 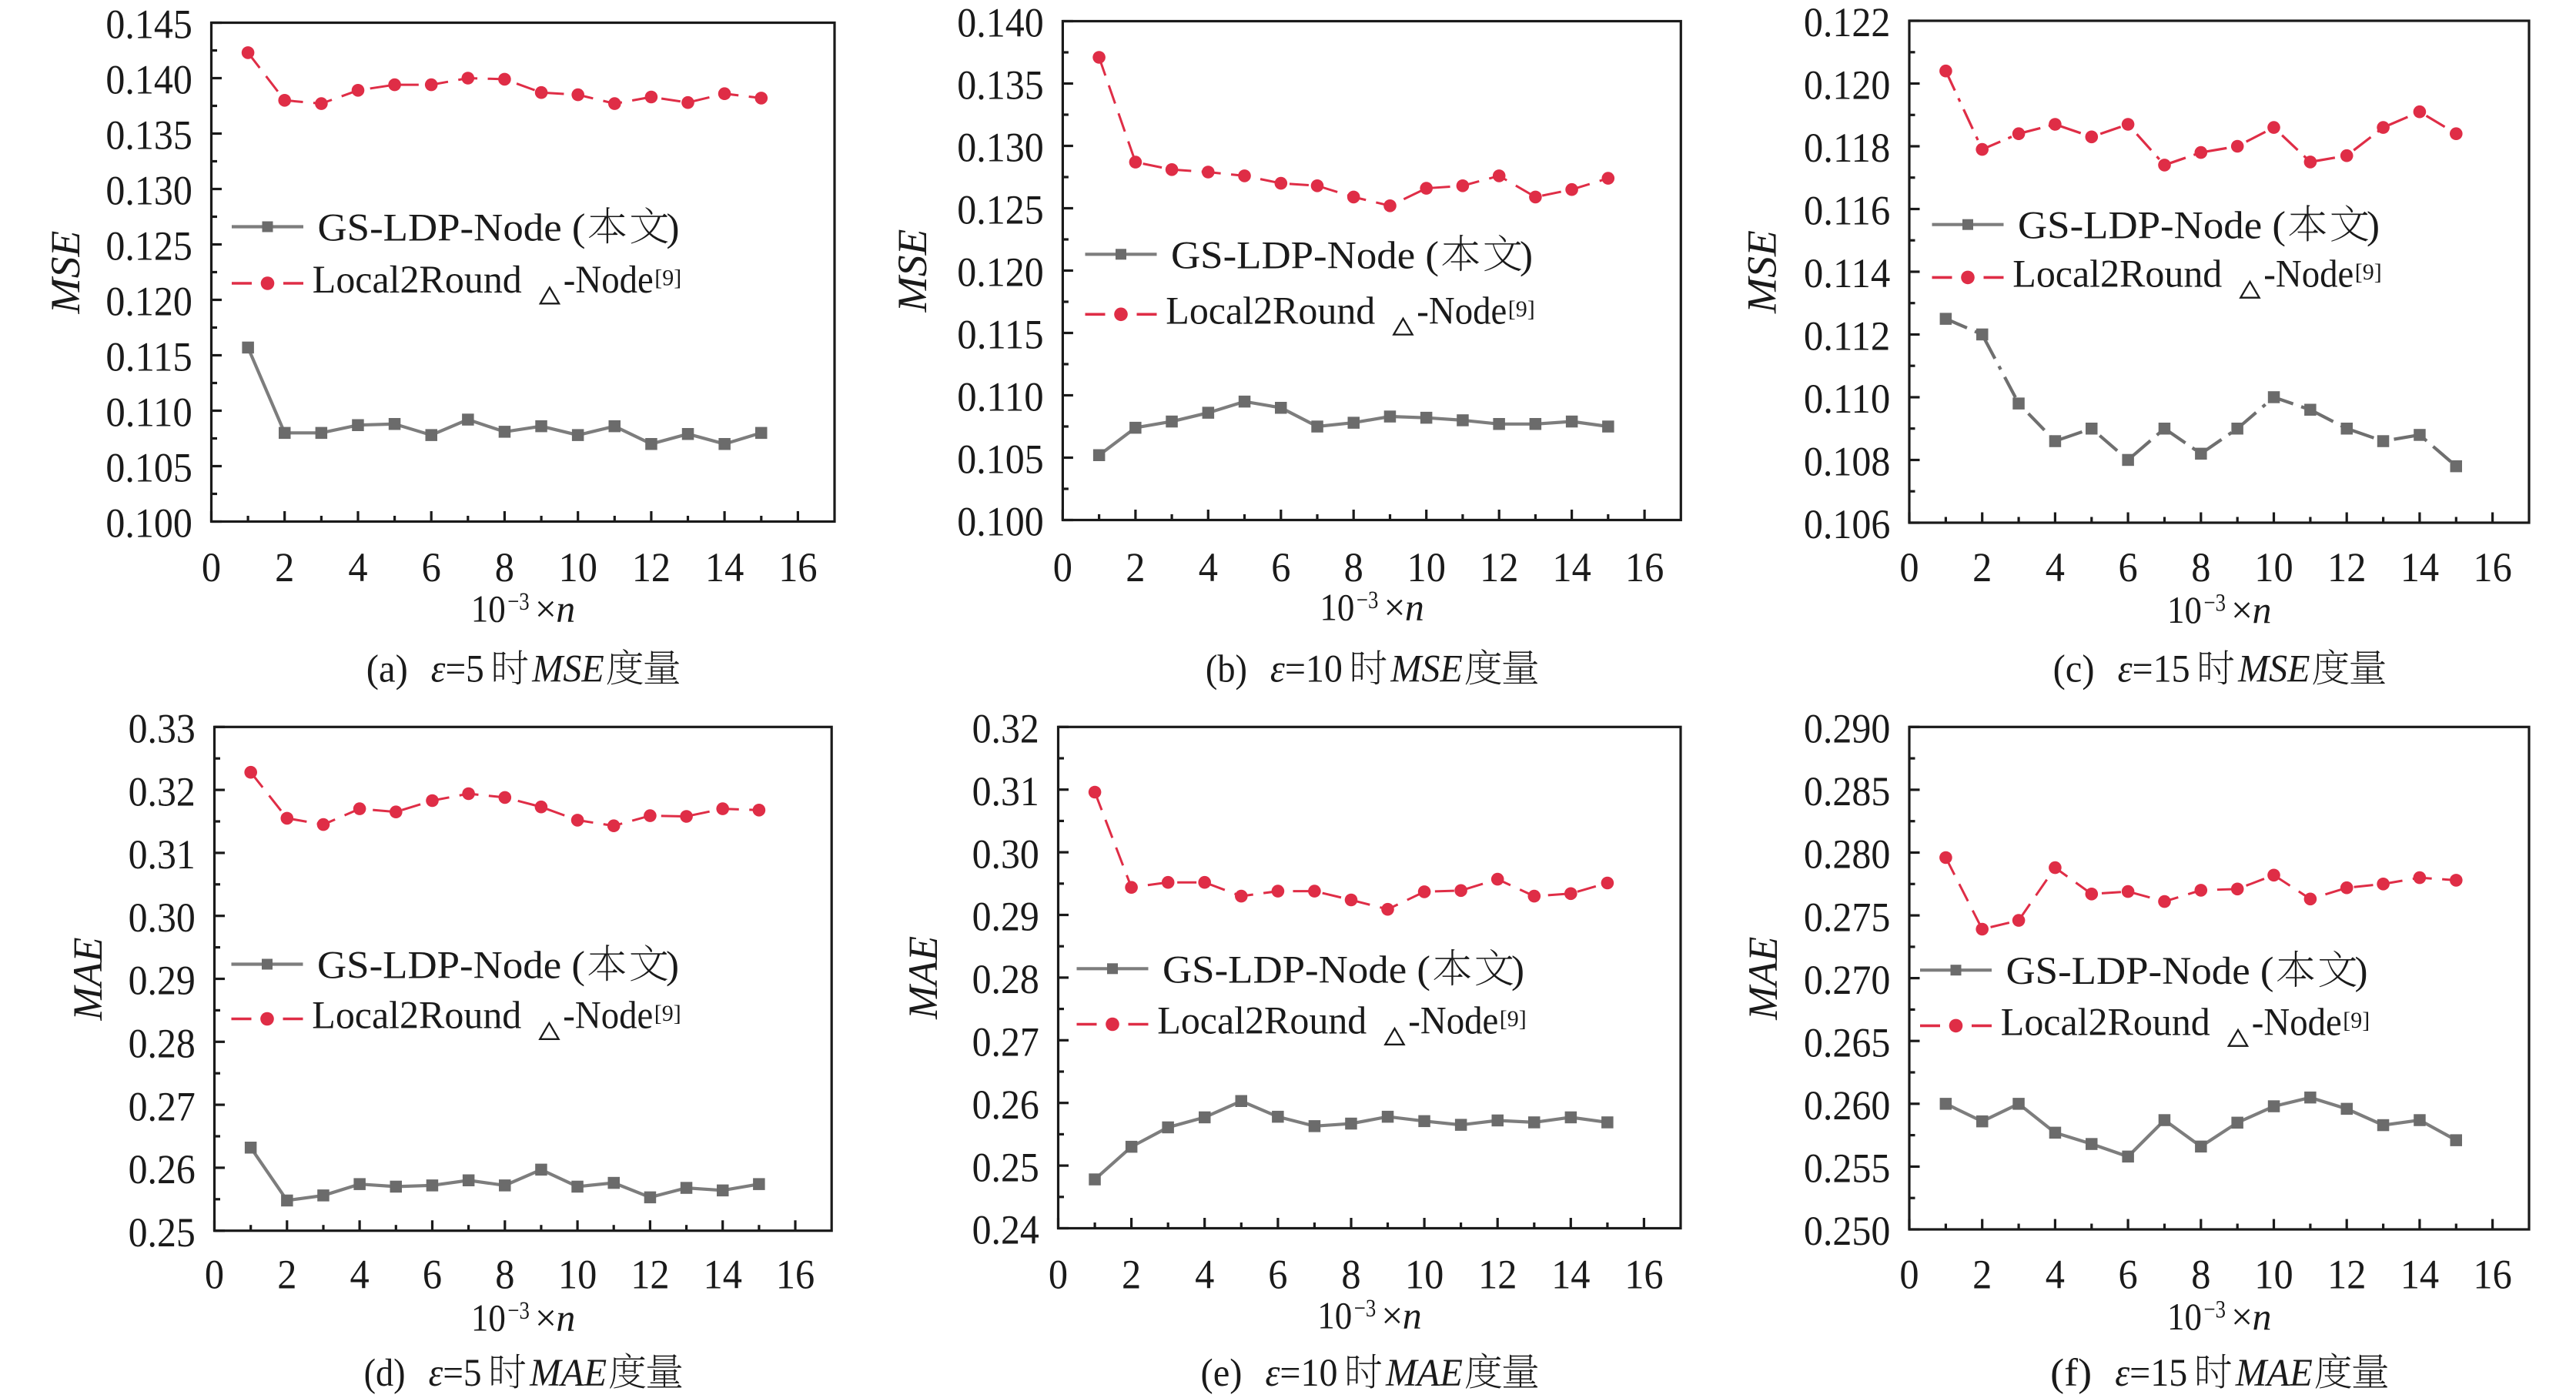 What do you see at coordinates (2154, 669) in the screenshot?
I see `svg-text: ε=15` at bounding box center [2154, 669].